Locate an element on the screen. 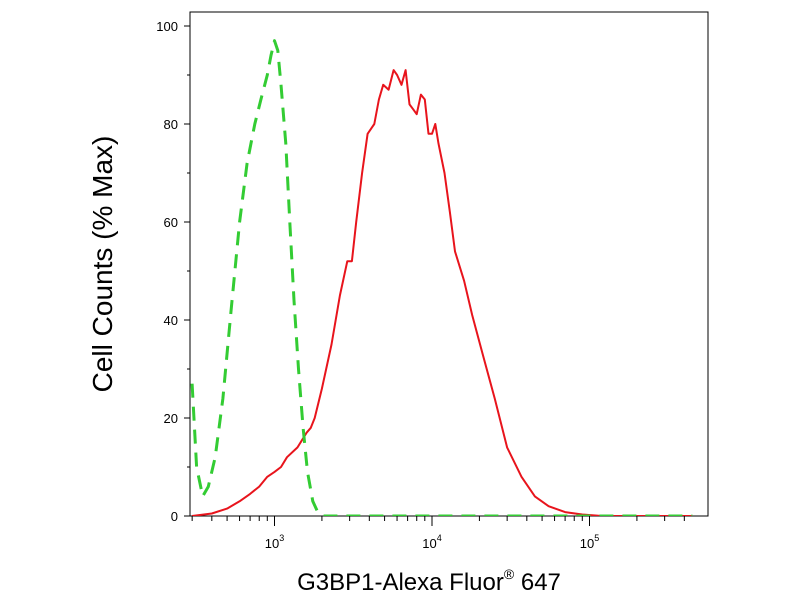 The image size is (800, 600). y-tick-label: 100 is located at coordinates (167, 26).